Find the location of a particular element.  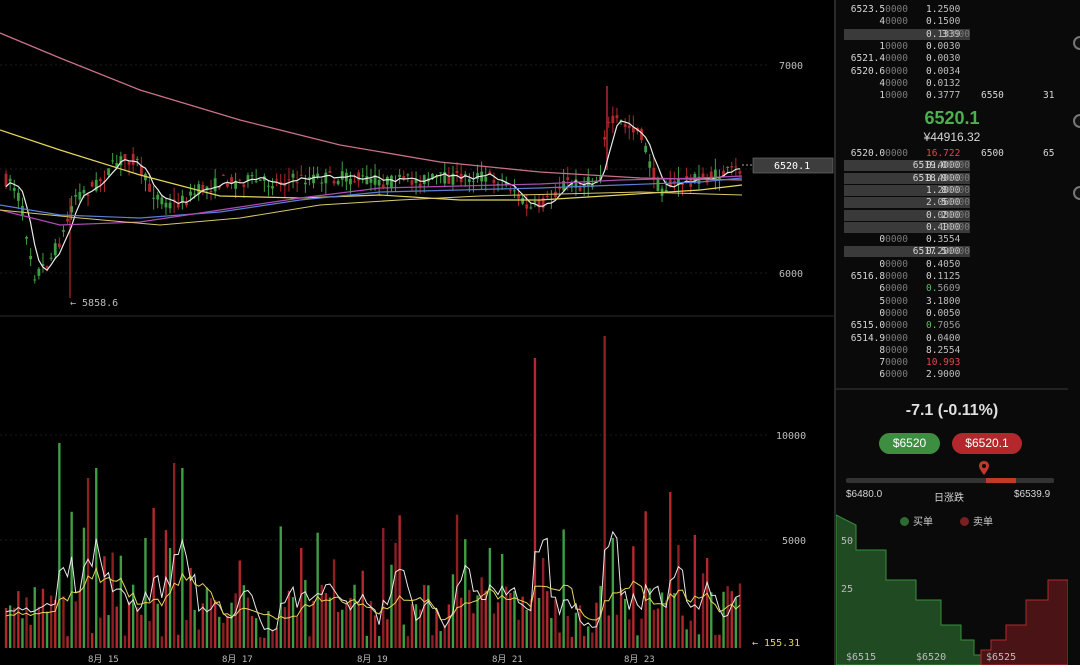

row-price: 6519.00000 is located at coordinates (907, 166).